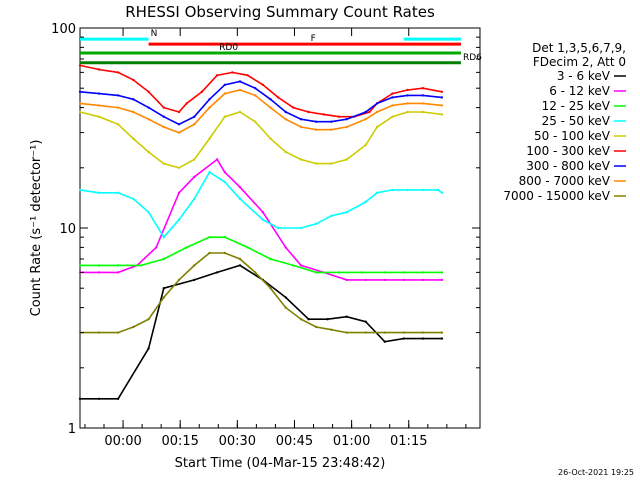 The height and width of the screenshot is (480, 640). What do you see at coordinates (576, 106) in the screenshot?
I see `legend-entry-label: 12 - 25 keV` at bounding box center [576, 106].